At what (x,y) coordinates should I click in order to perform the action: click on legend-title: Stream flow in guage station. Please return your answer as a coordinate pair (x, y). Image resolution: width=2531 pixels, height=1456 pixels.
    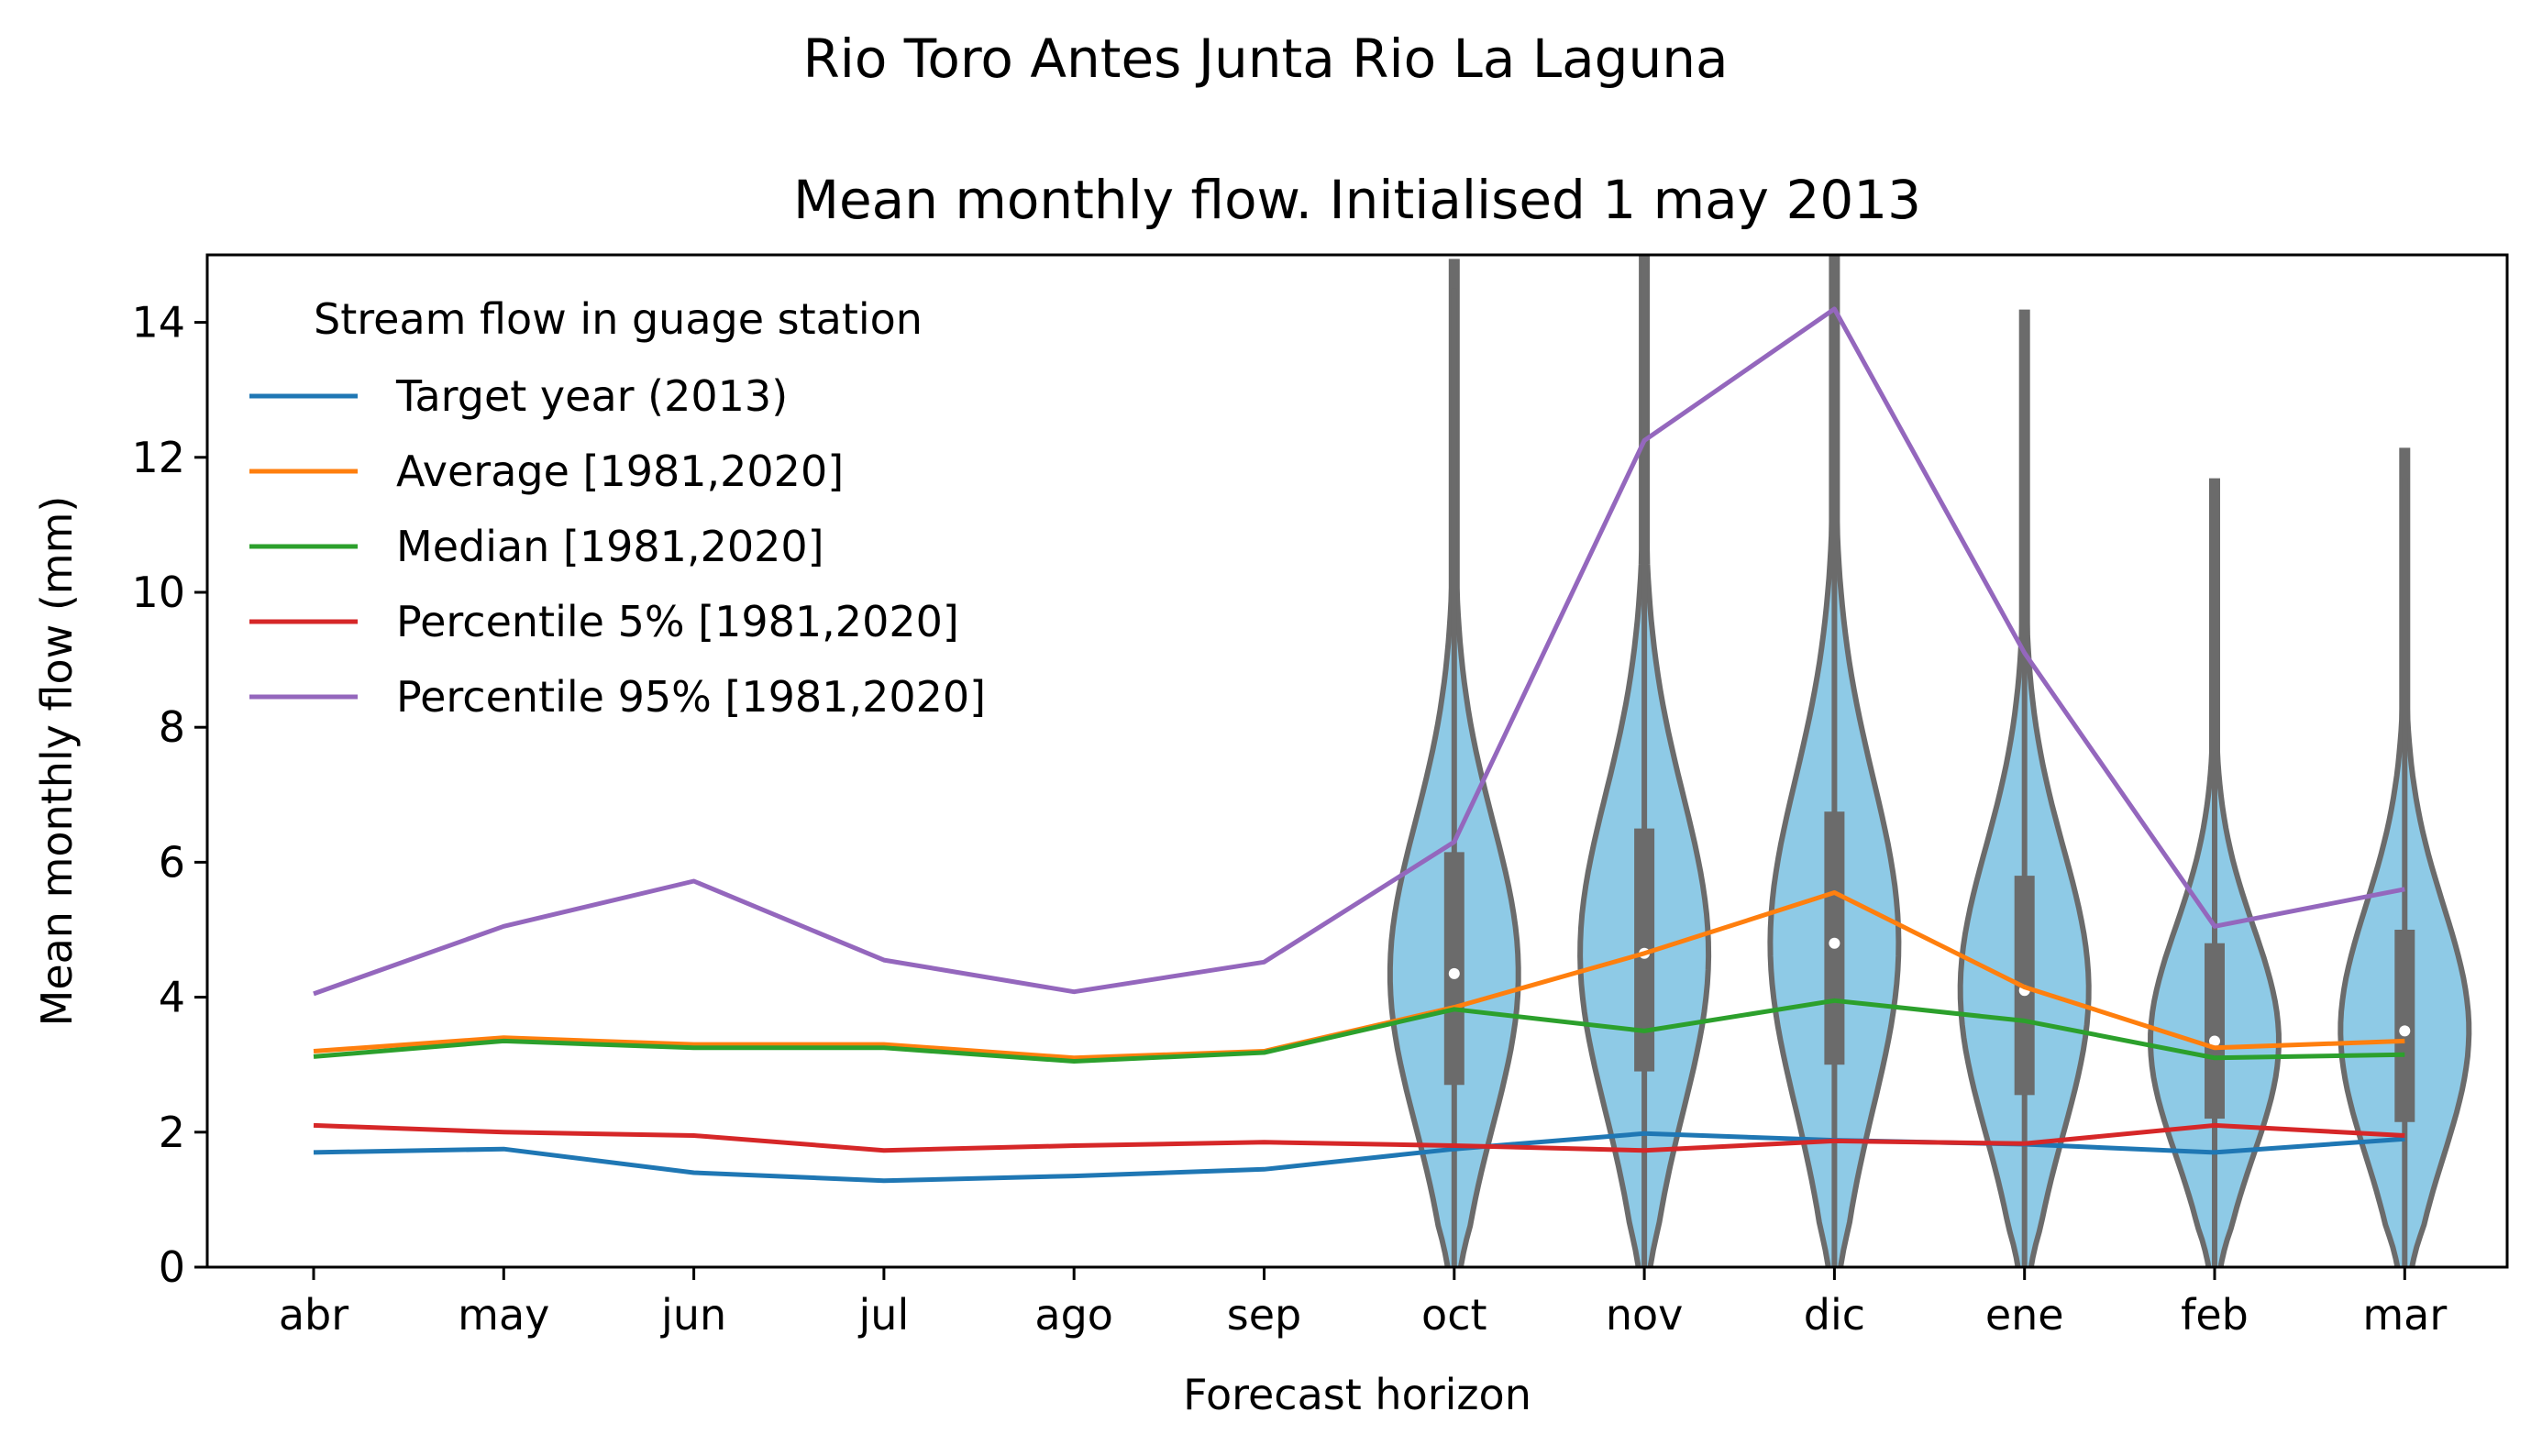
    Looking at the image, I should click on (619, 319).